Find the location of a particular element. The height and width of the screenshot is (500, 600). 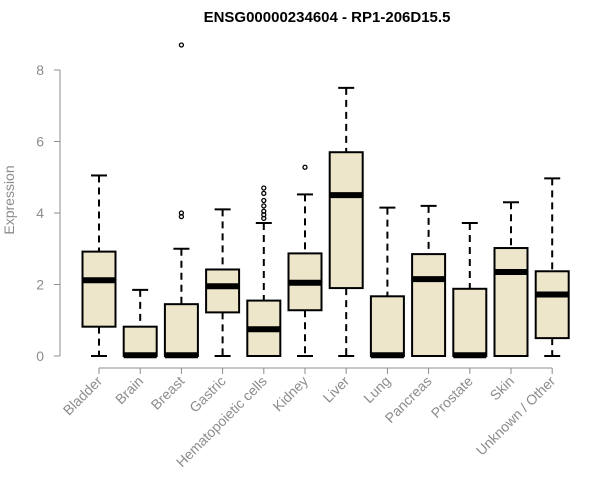

box-pancreas is located at coordinates (429, 280).